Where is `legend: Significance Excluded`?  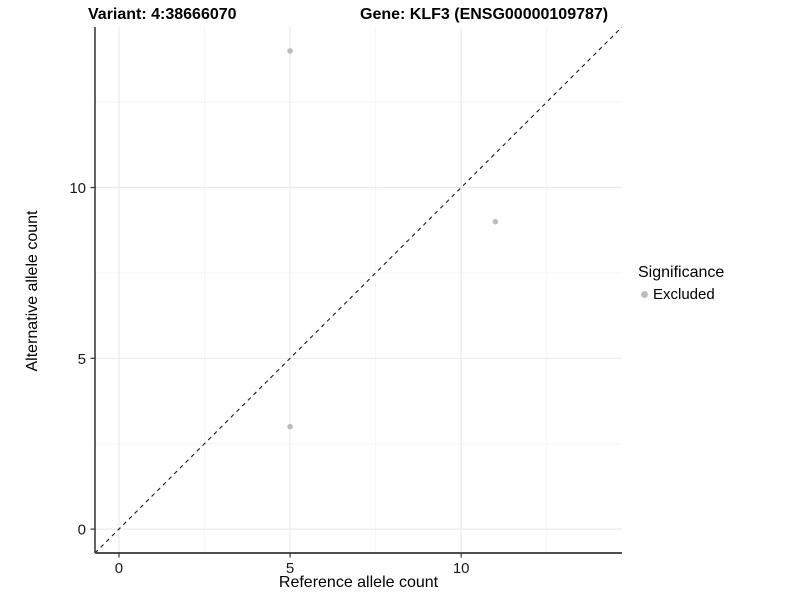
legend: Significance Excluded is located at coordinates (681, 283).